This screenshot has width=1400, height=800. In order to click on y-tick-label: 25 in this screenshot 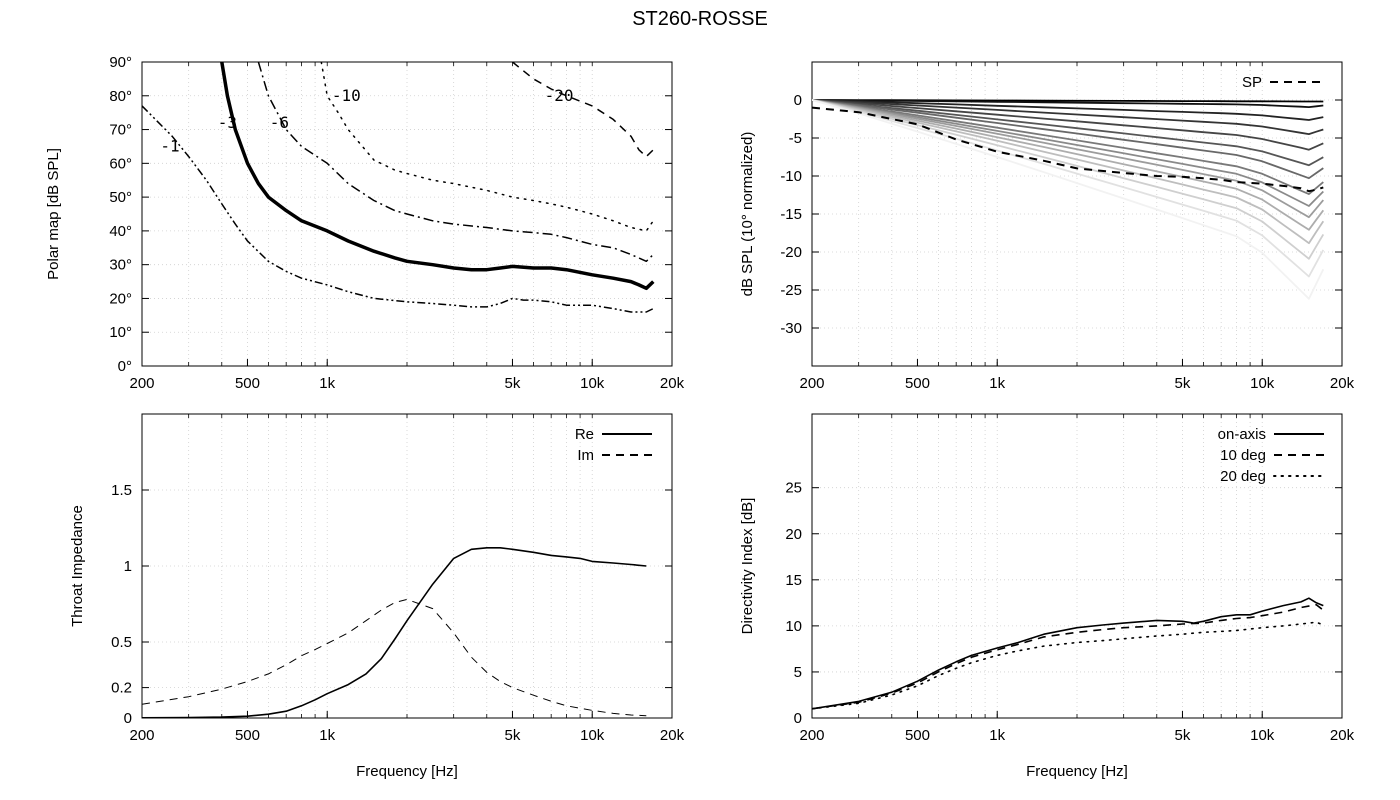, I will do `click(793, 488)`.